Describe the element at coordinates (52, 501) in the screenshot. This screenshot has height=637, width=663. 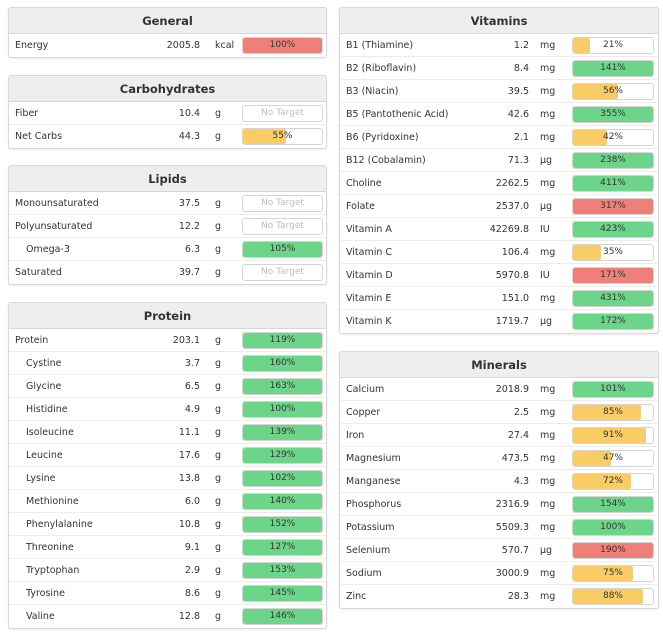
I see `nutrient-name: Methionine` at that location.